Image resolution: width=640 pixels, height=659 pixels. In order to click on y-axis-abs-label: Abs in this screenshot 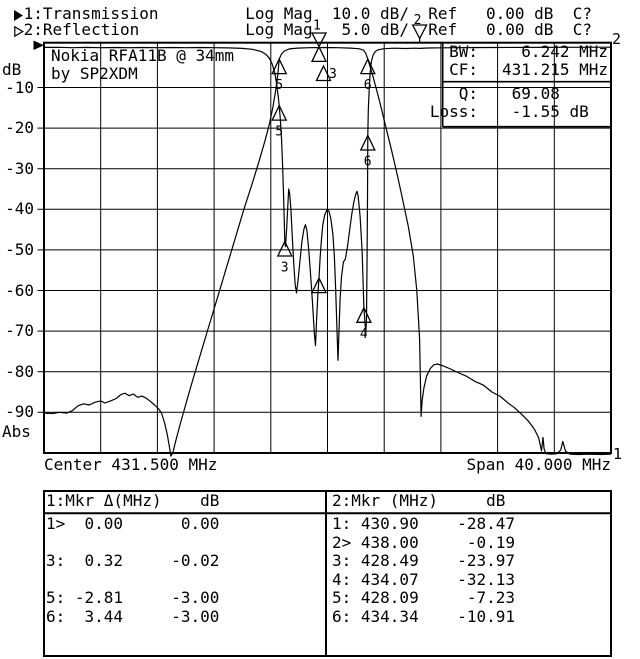, I will do `click(16, 431)`.